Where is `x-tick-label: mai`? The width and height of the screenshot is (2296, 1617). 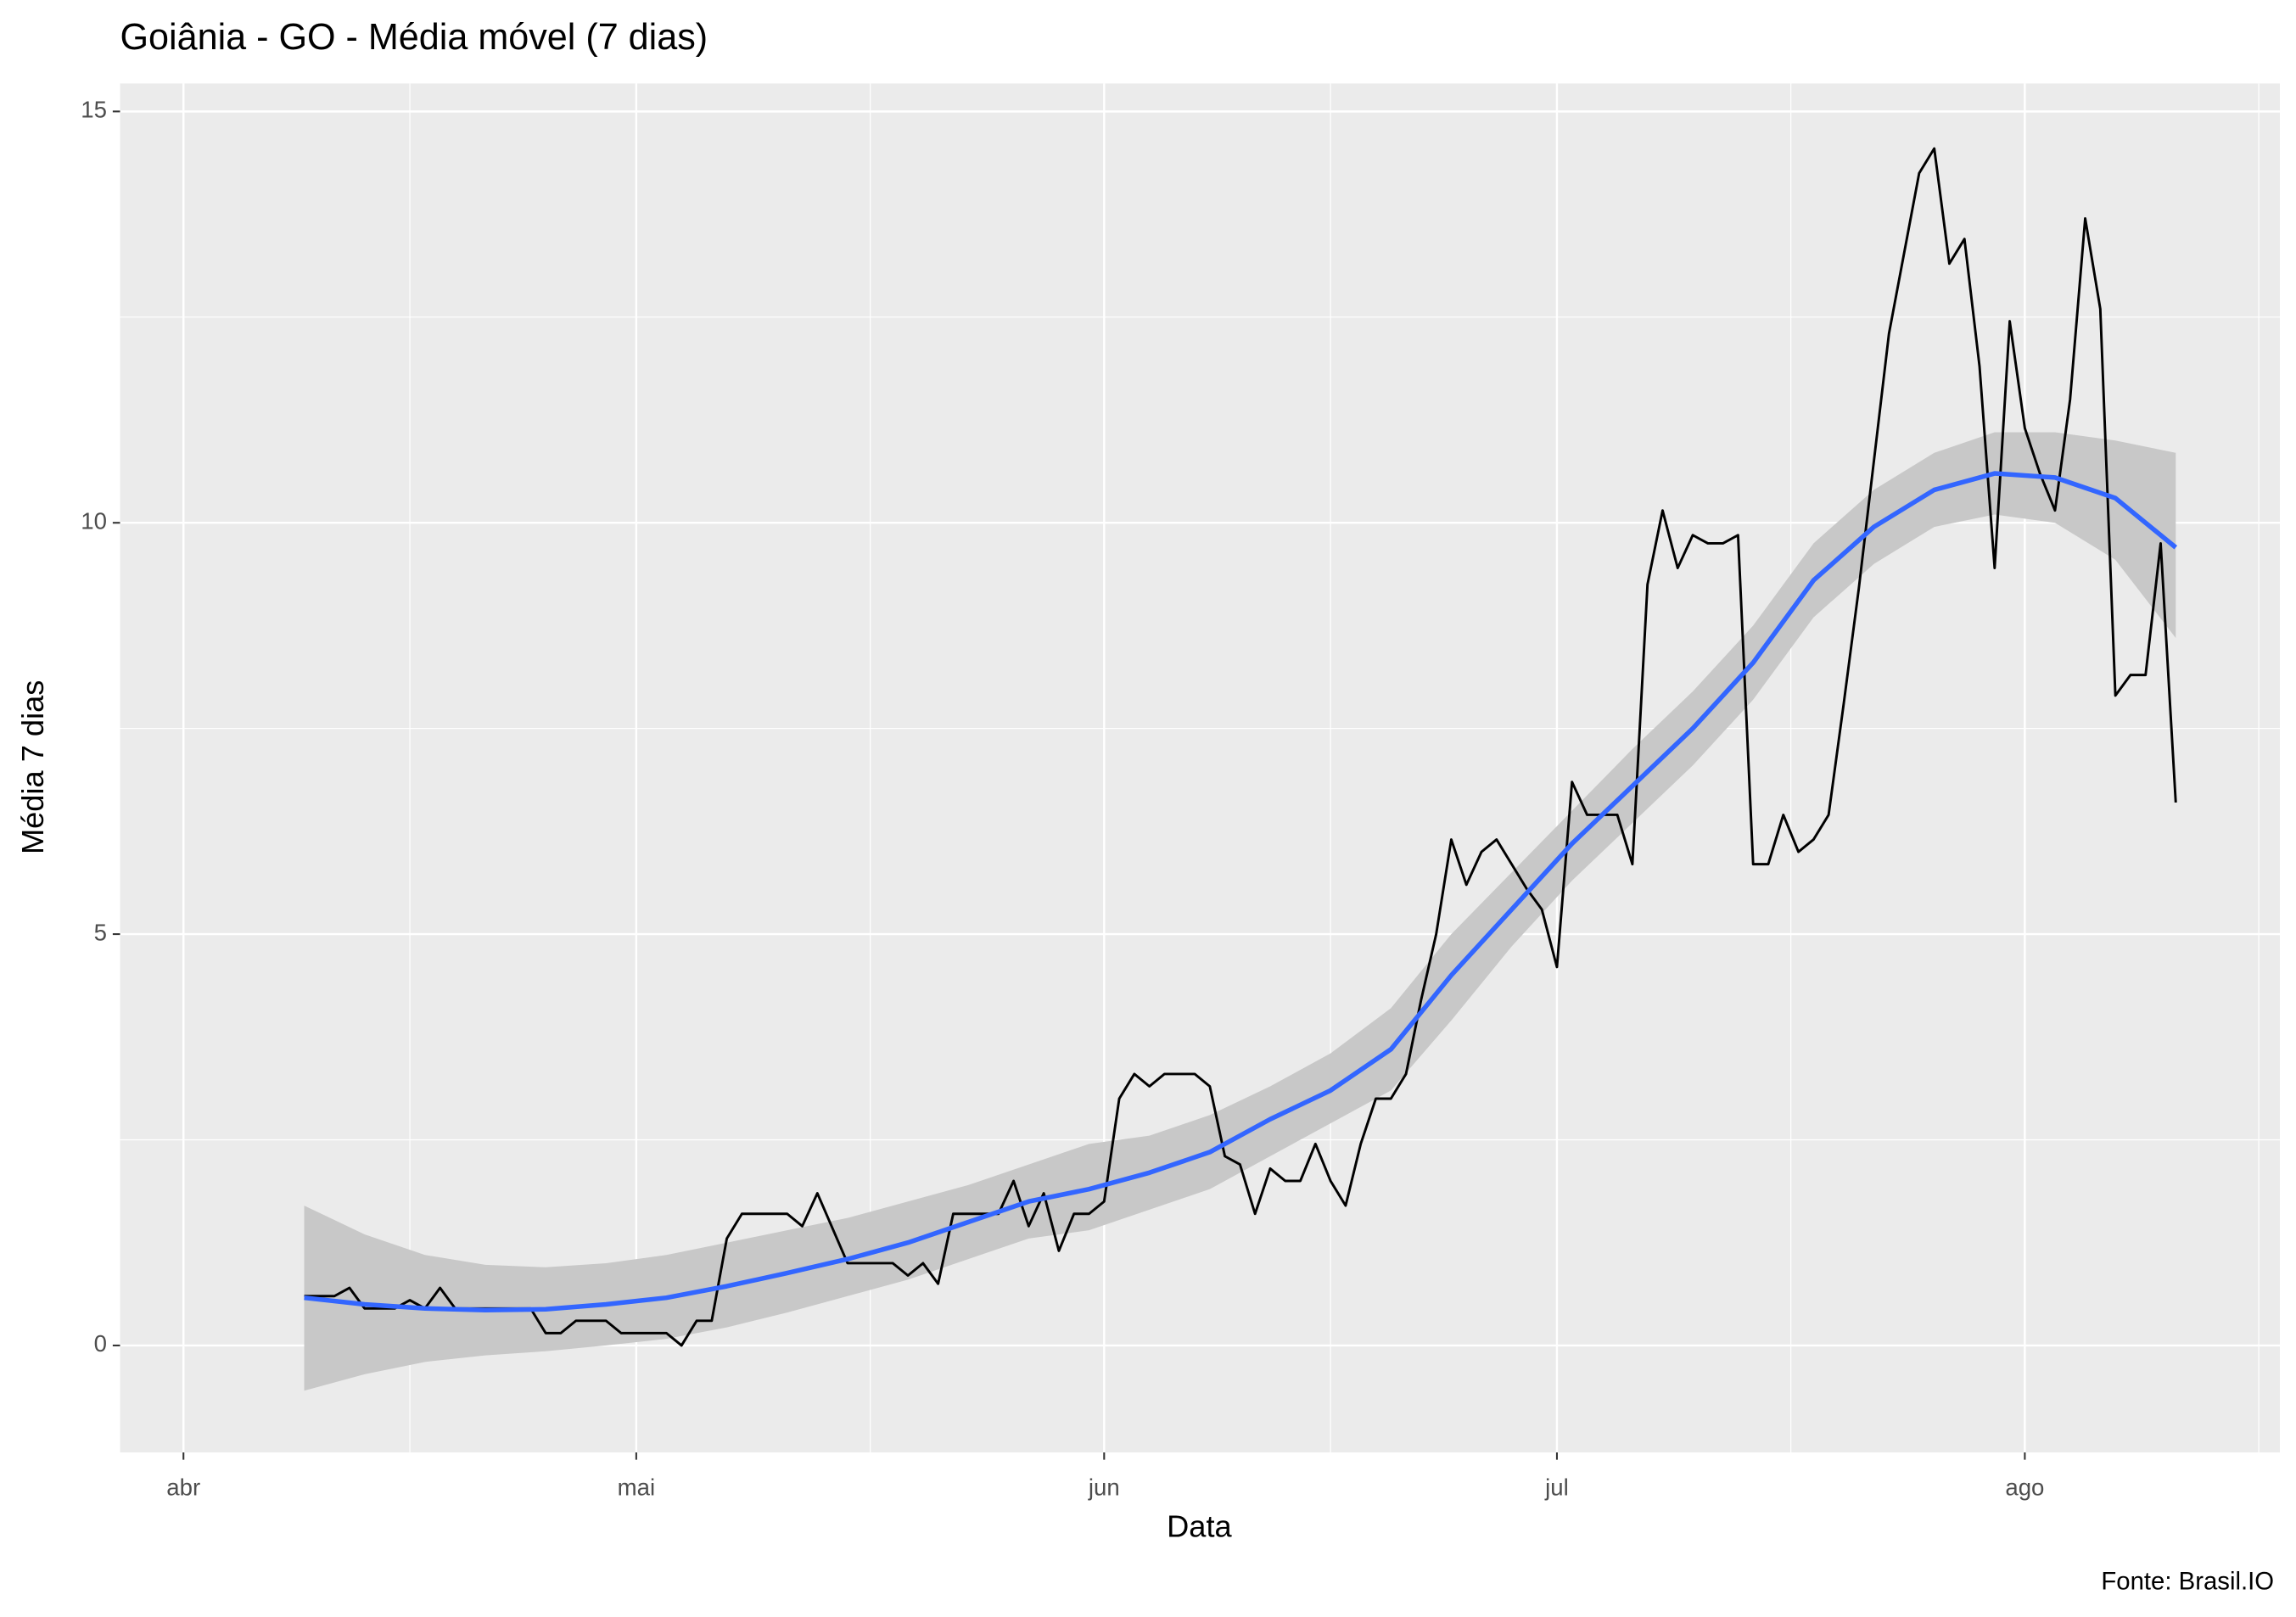
x-tick-label: mai is located at coordinates (637, 1487).